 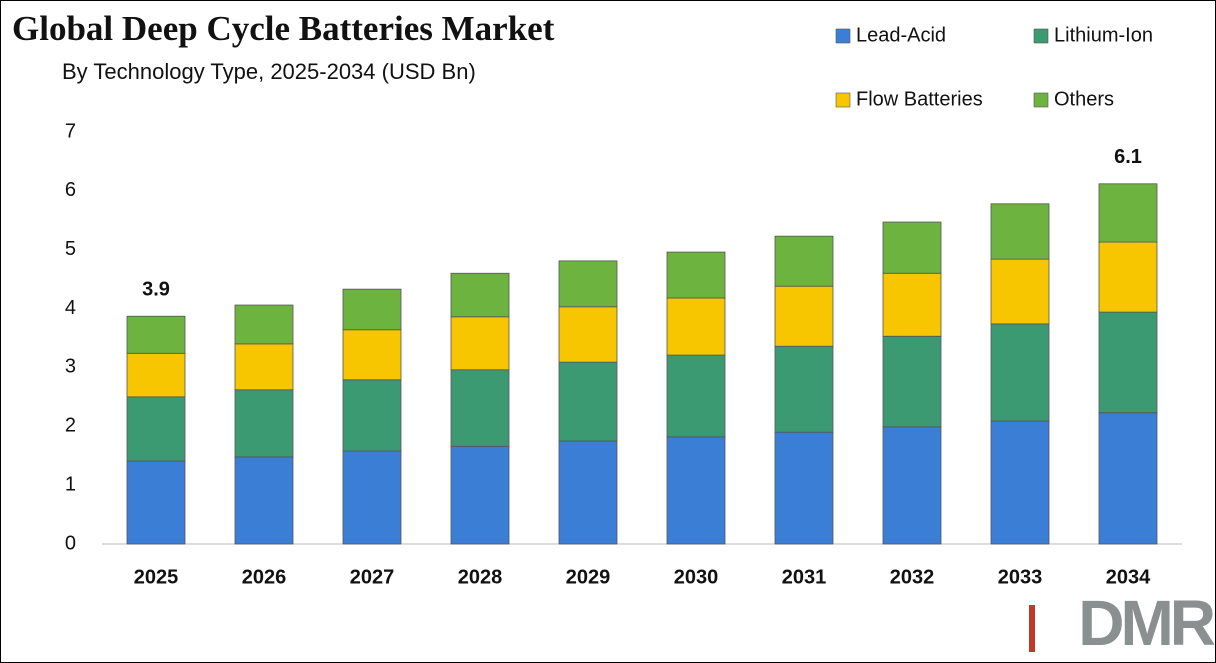 I want to click on y-tick-label: 7, so click(x=70, y=131).